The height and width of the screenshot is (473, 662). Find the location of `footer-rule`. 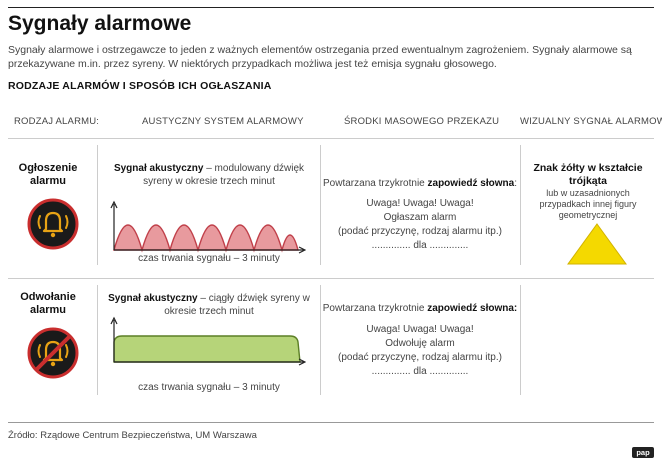

footer-rule is located at coordinates (331, 422).